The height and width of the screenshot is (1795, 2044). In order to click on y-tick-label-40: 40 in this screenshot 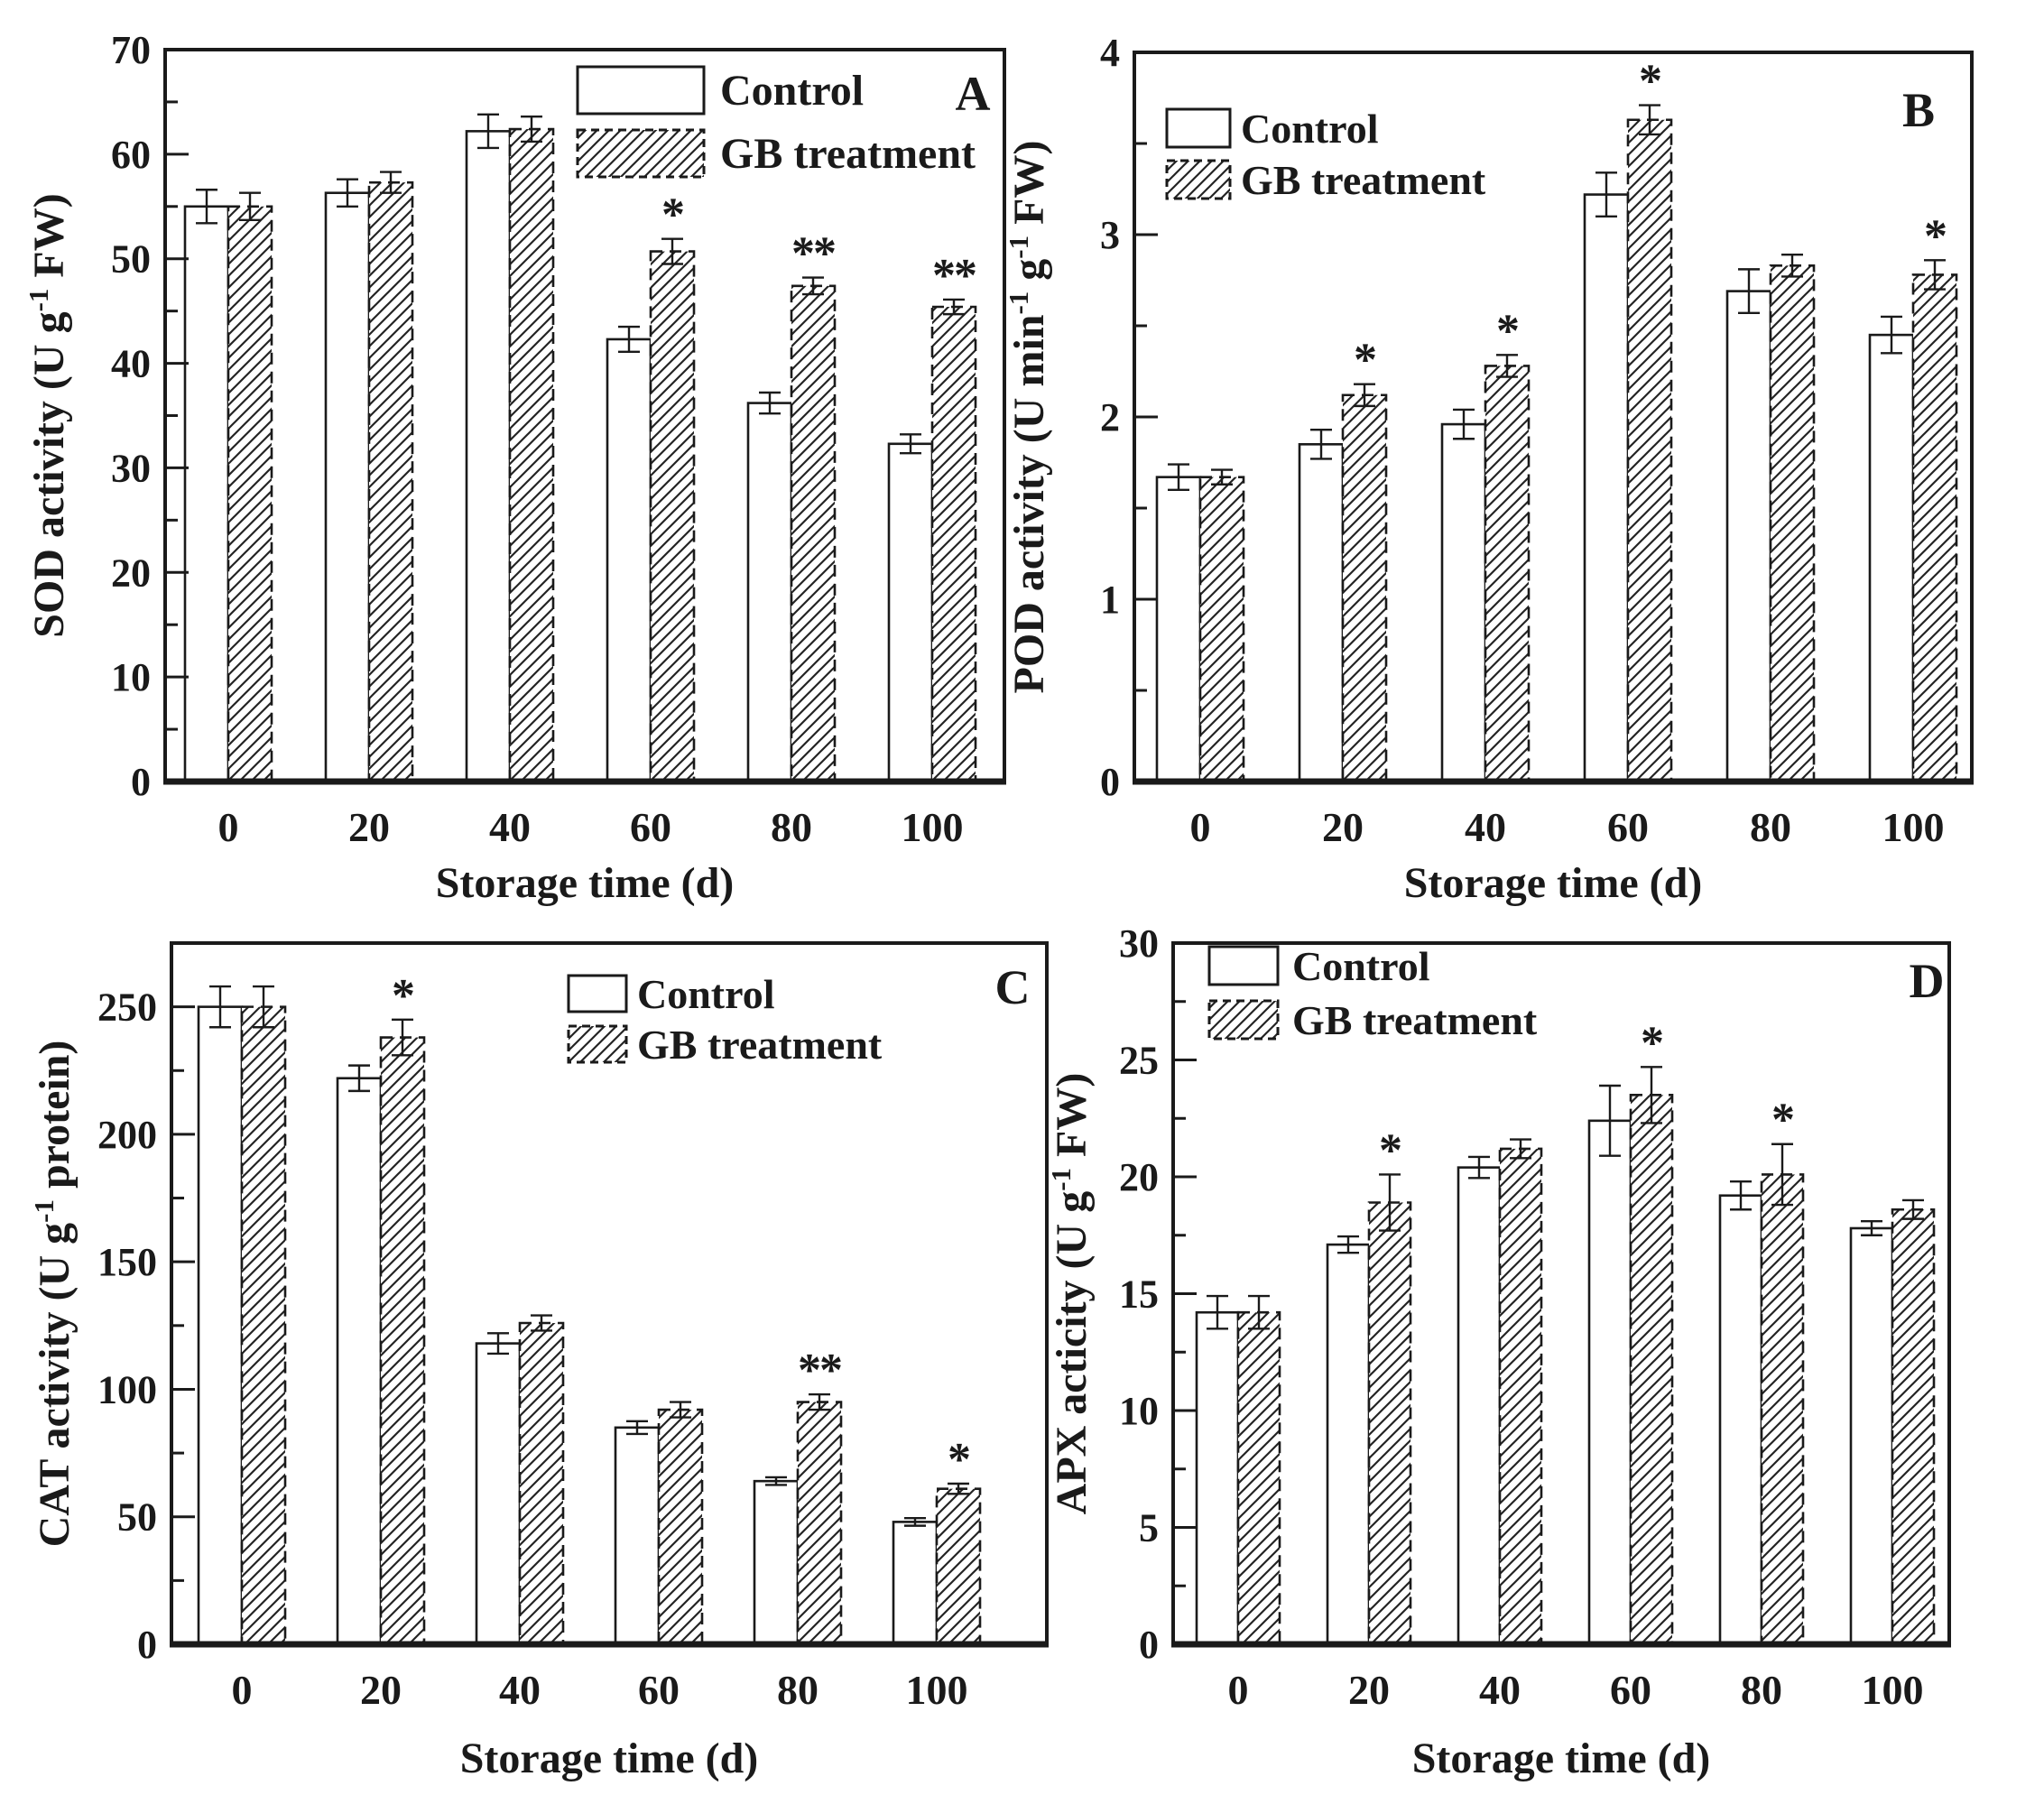, I will do `click(131, 364)`.